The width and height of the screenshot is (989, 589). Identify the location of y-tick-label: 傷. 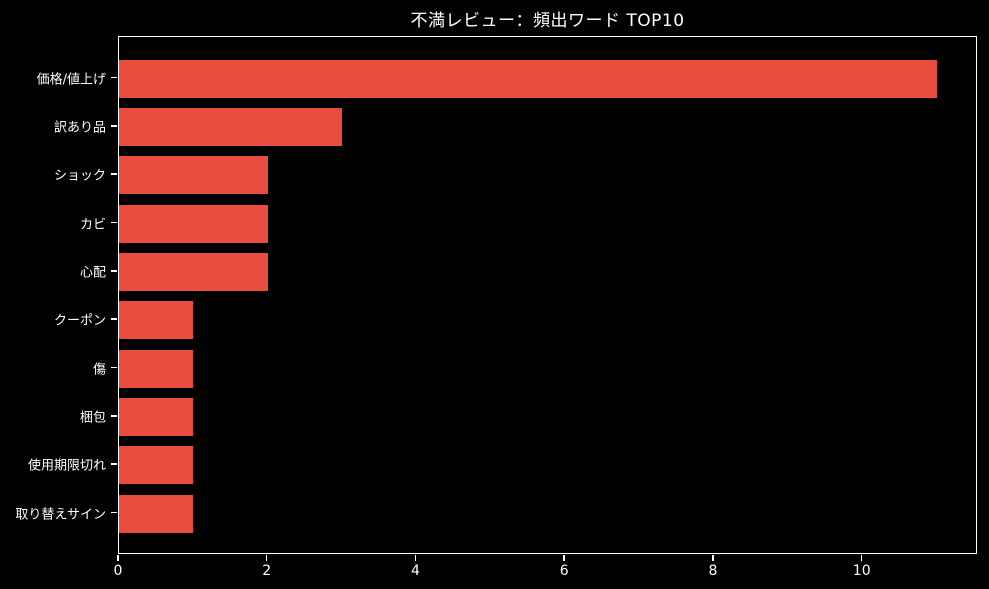
(99, 369).